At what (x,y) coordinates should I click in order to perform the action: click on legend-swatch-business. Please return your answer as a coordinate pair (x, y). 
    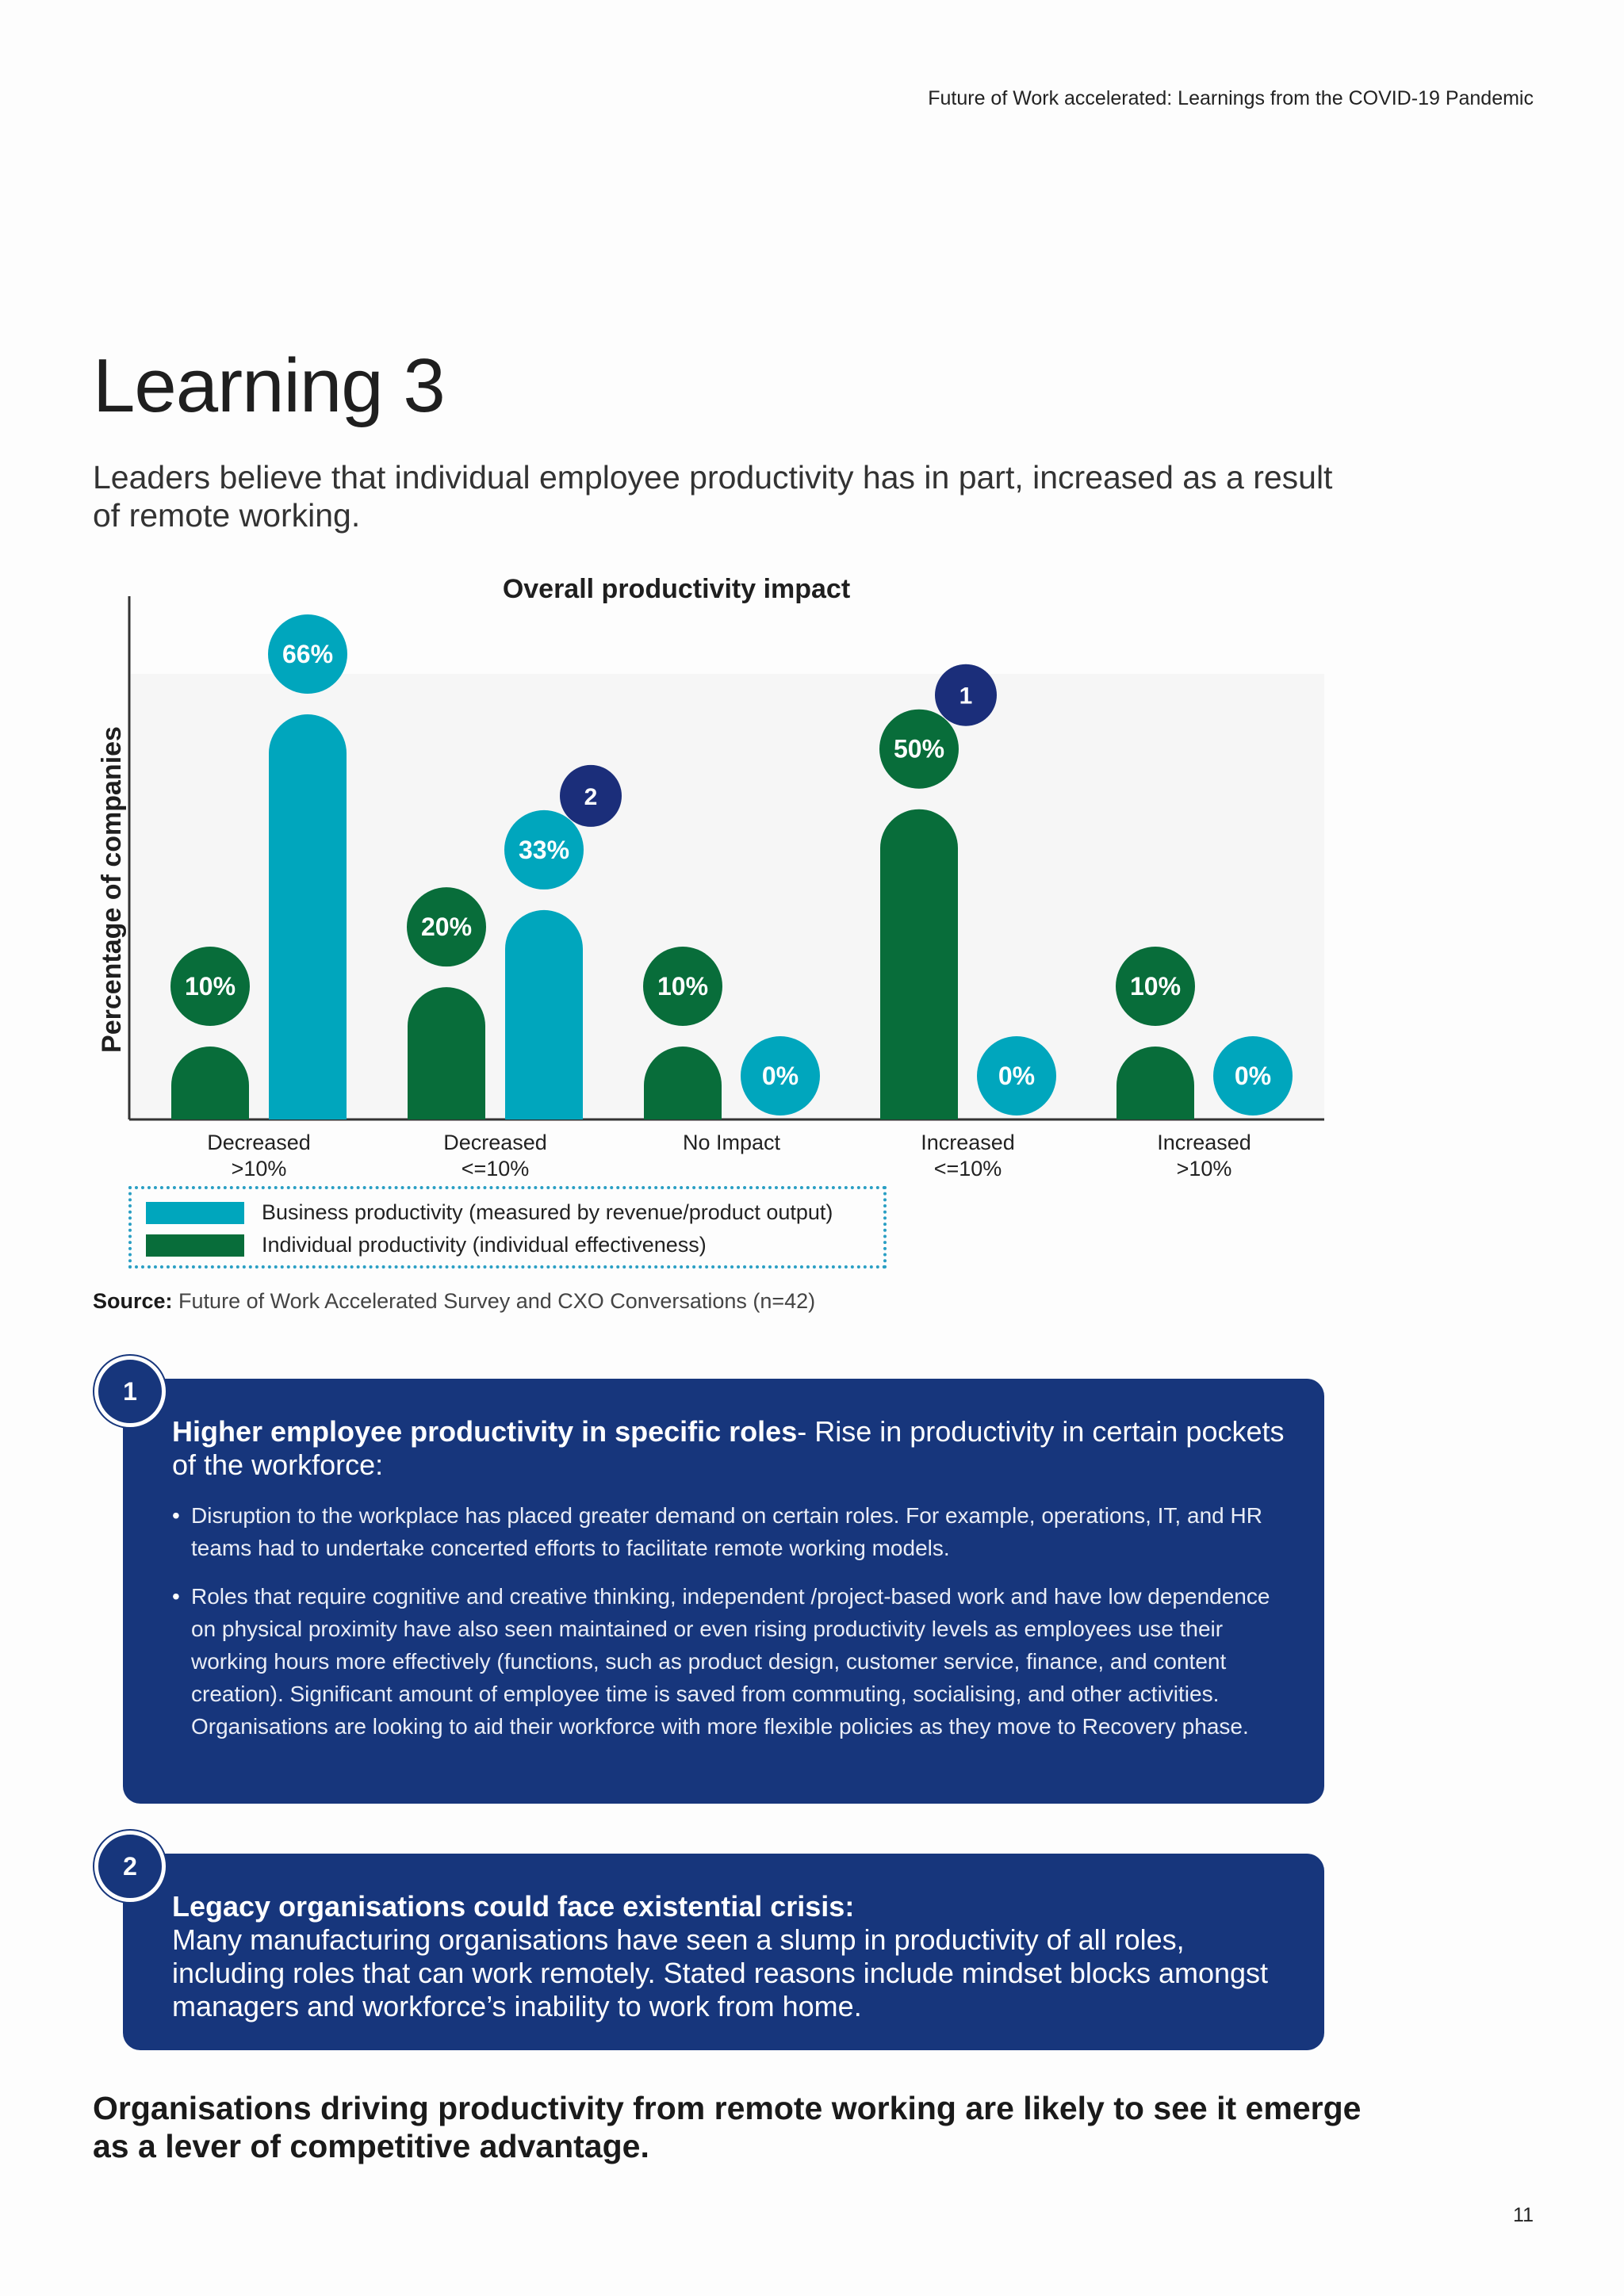
    Looking at the image, I should click on (195, 1213).